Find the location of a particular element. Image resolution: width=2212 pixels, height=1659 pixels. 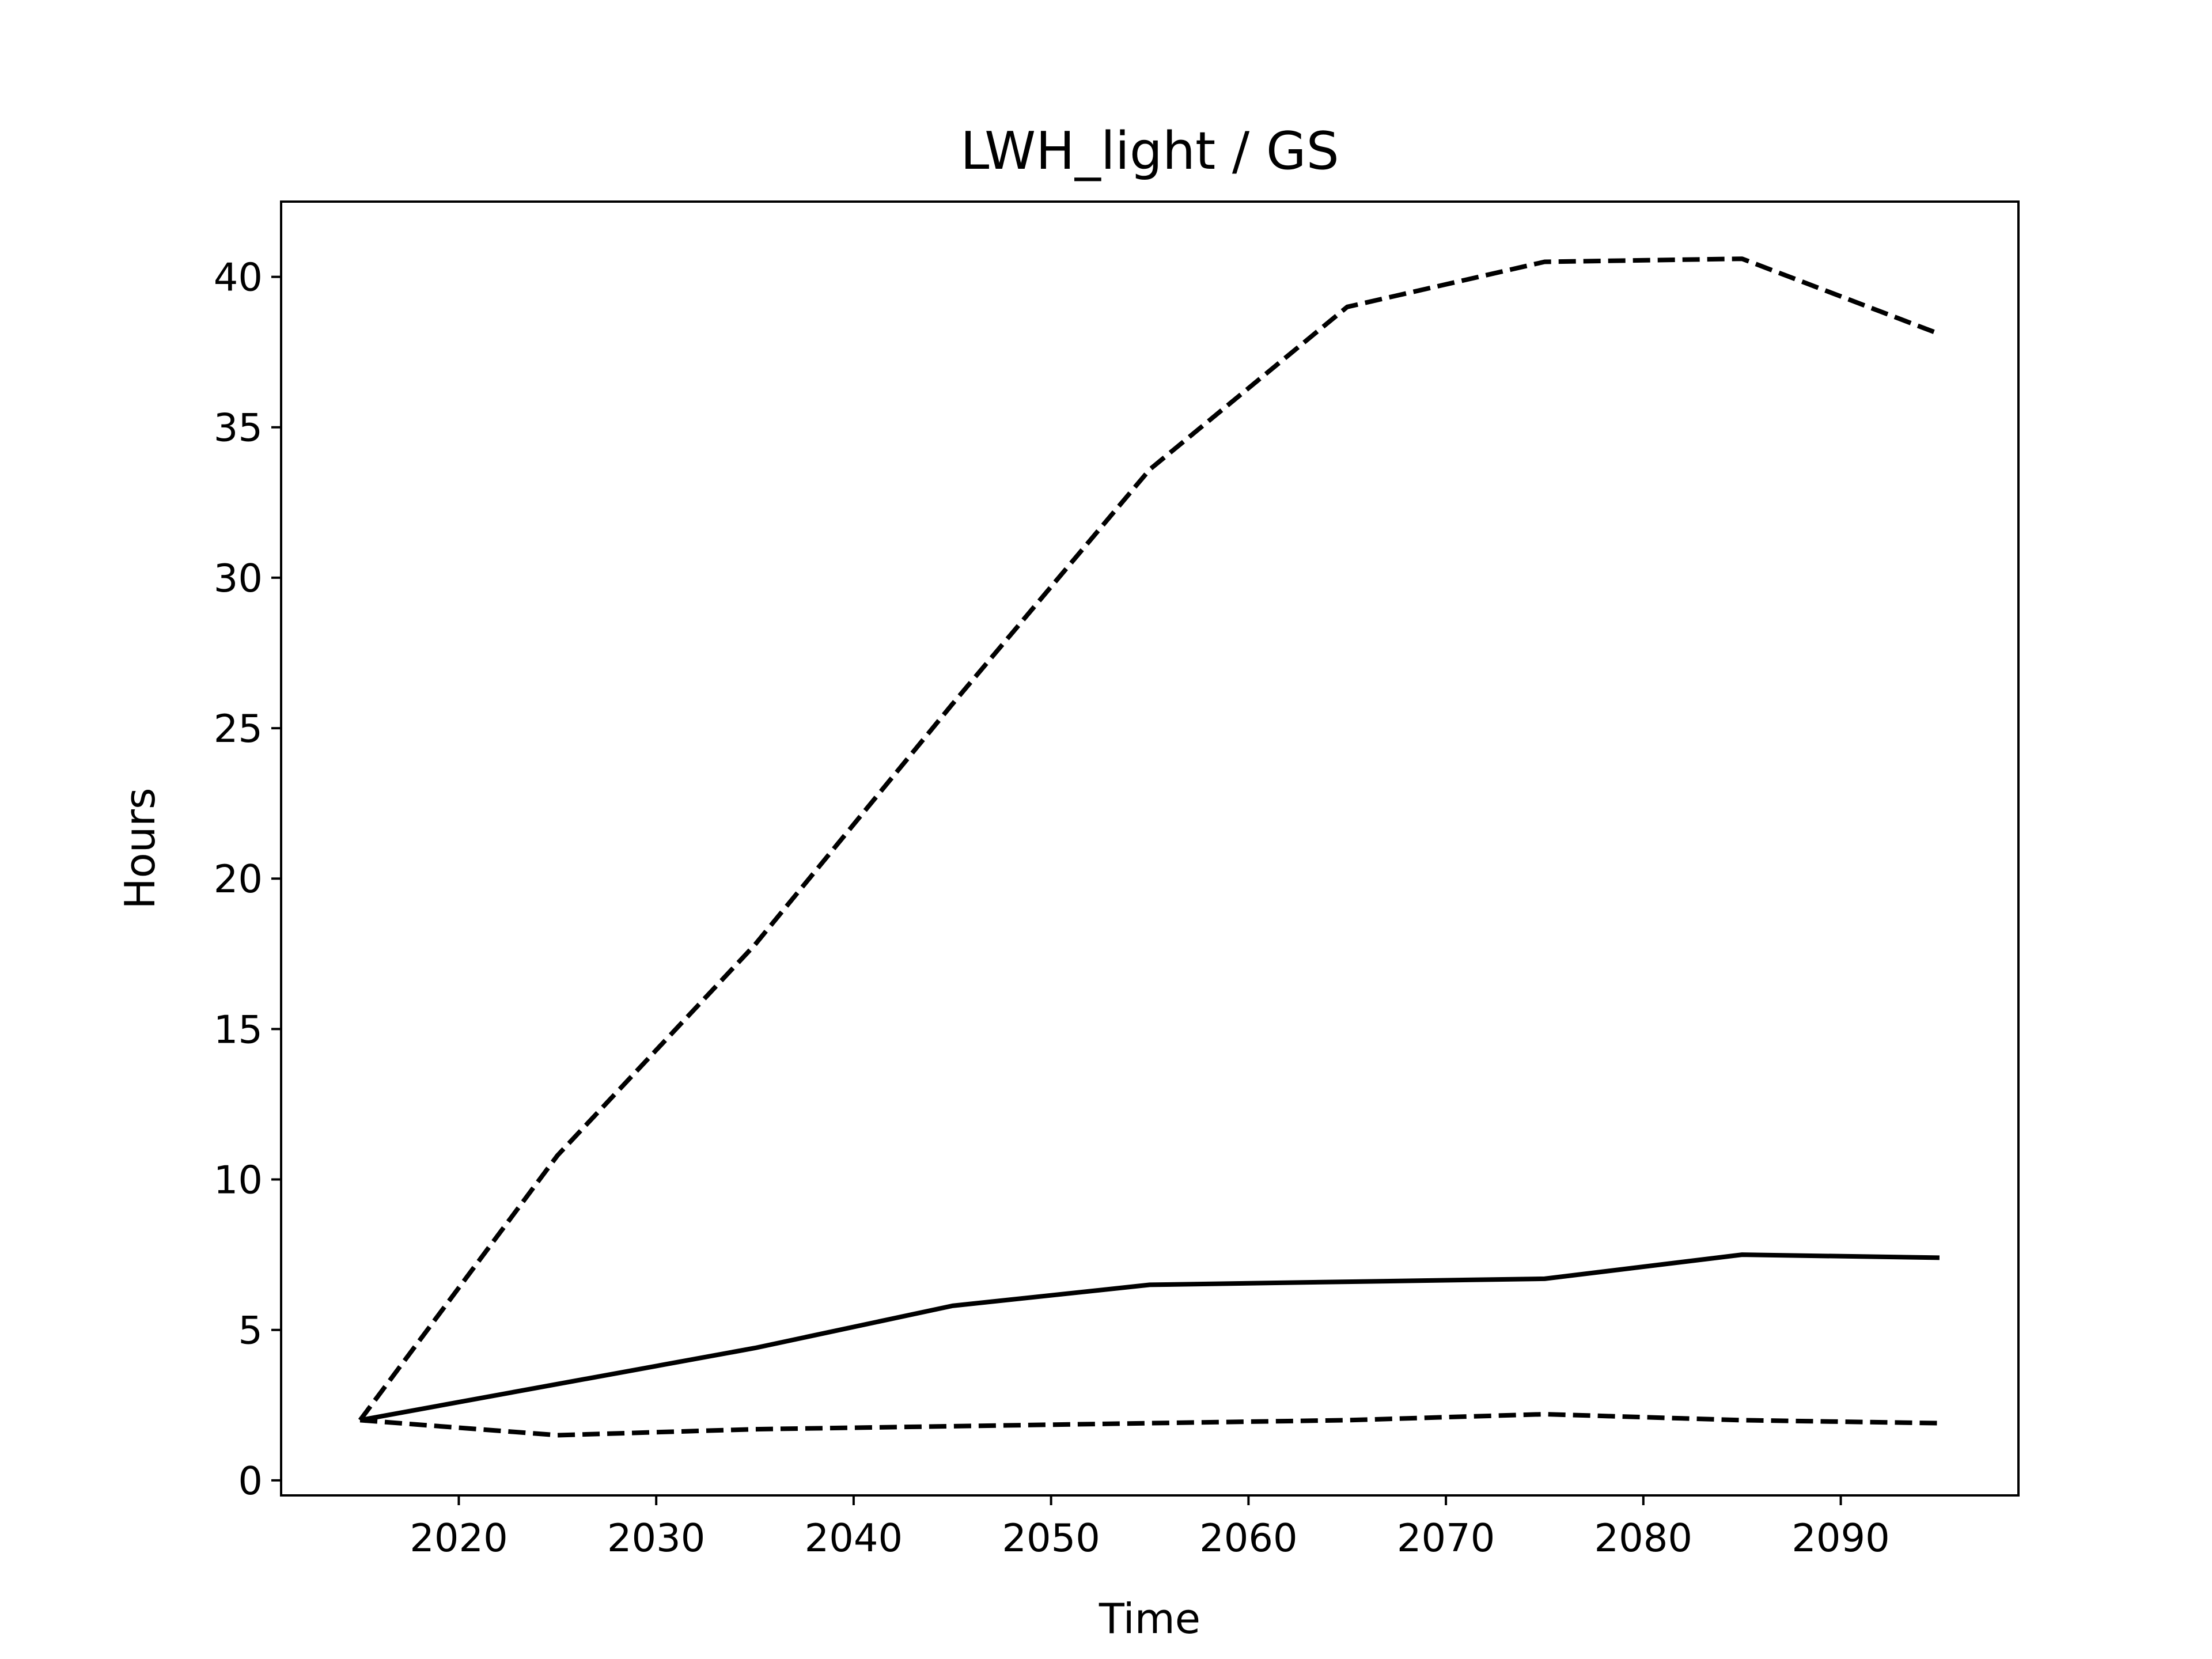

x-tick-label: 2030 is located at coordinates (656, 1538).